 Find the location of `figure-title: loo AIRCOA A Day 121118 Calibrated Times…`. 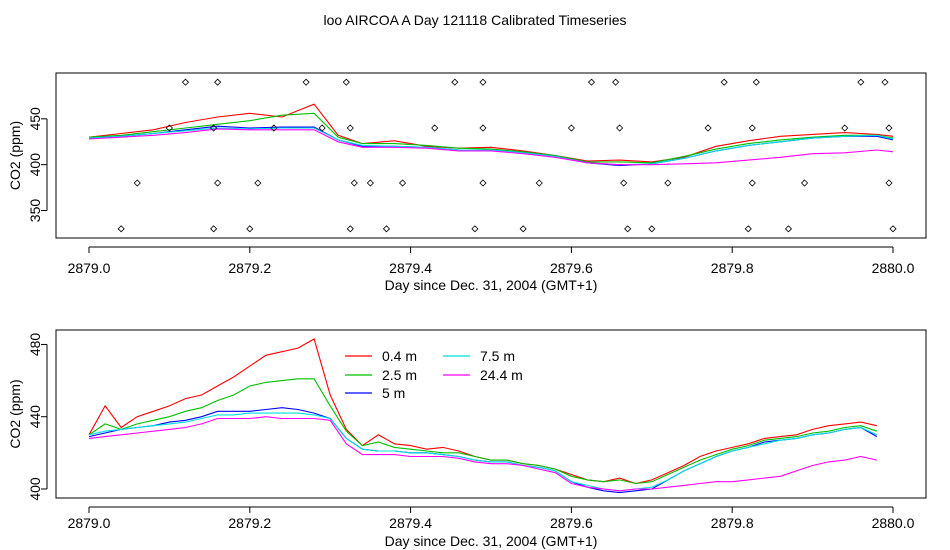

figure-title: loo AIRCOA A Day 121118 Calibrated Times… is located at coordinates (475, 20).